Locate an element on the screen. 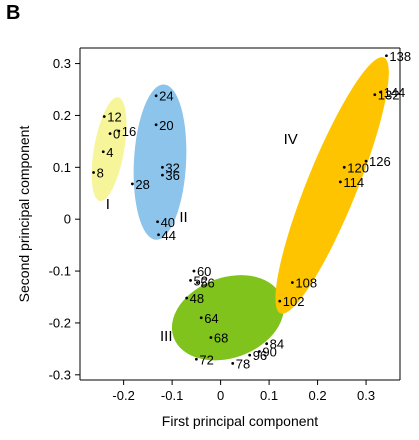 The width and height of the screenshot is (419, 440). point-label: 16 is located at coordinates (129, 131).